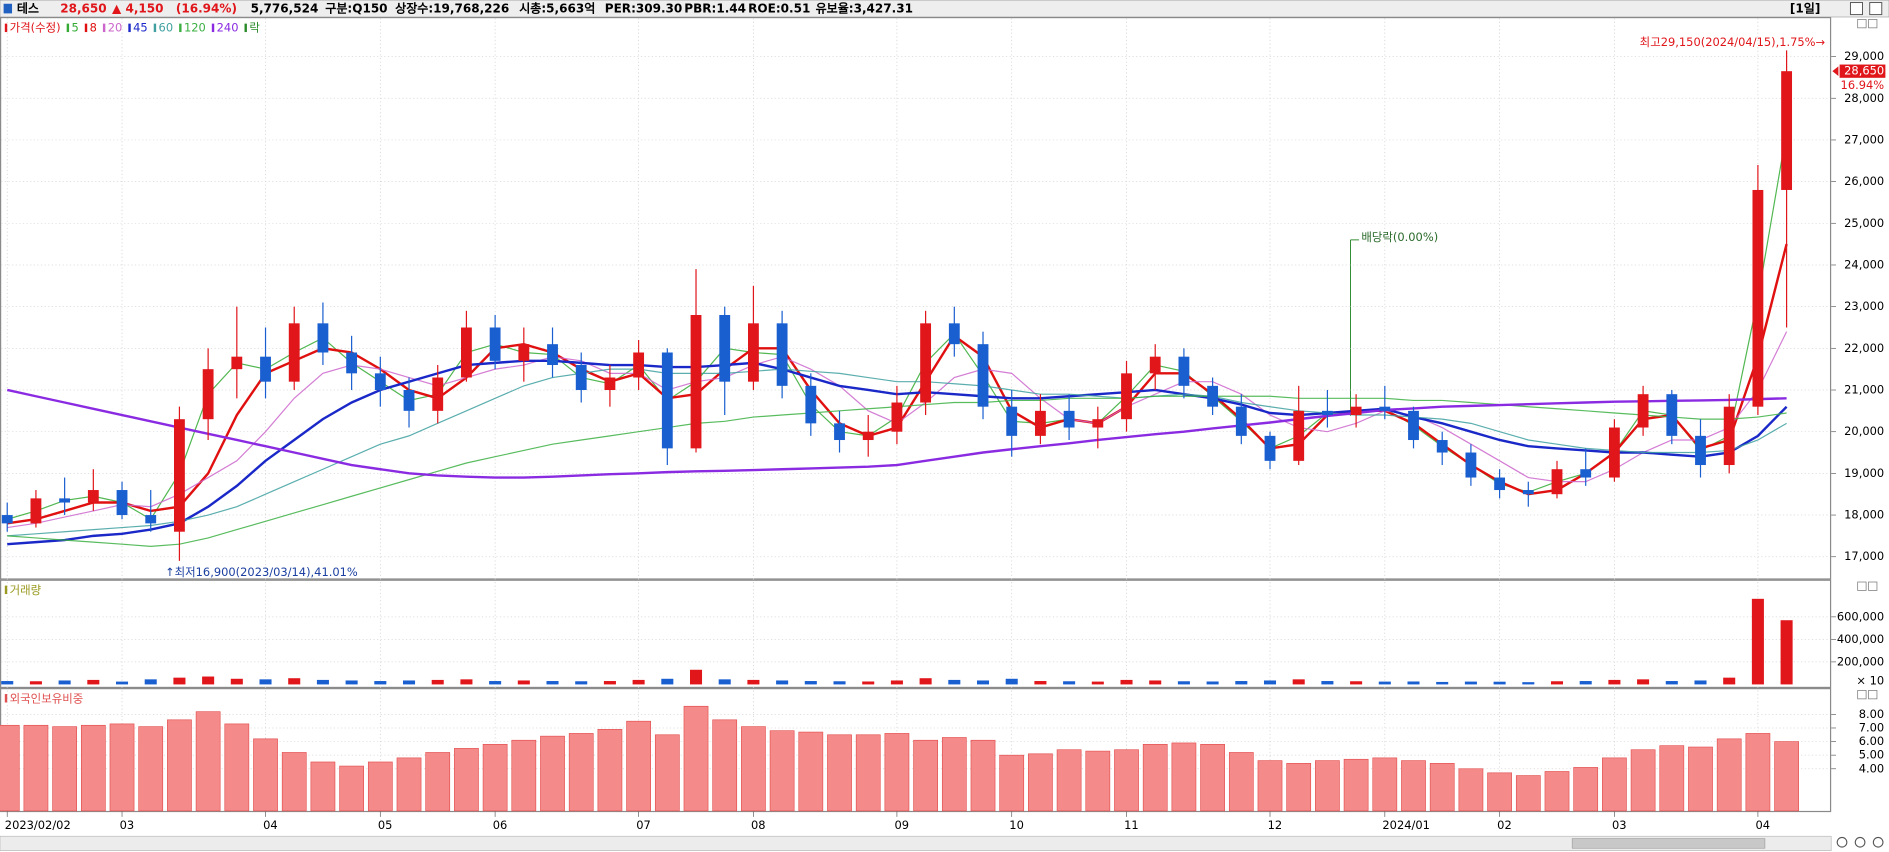  I want to click on y-tick-label: 23,000, so click(1864, 306).